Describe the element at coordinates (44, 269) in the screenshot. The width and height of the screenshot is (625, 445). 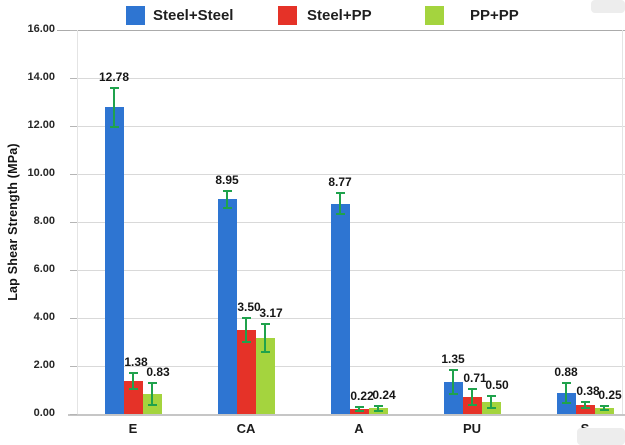
I see `y-axis-tick-label: 6.00` at that location.